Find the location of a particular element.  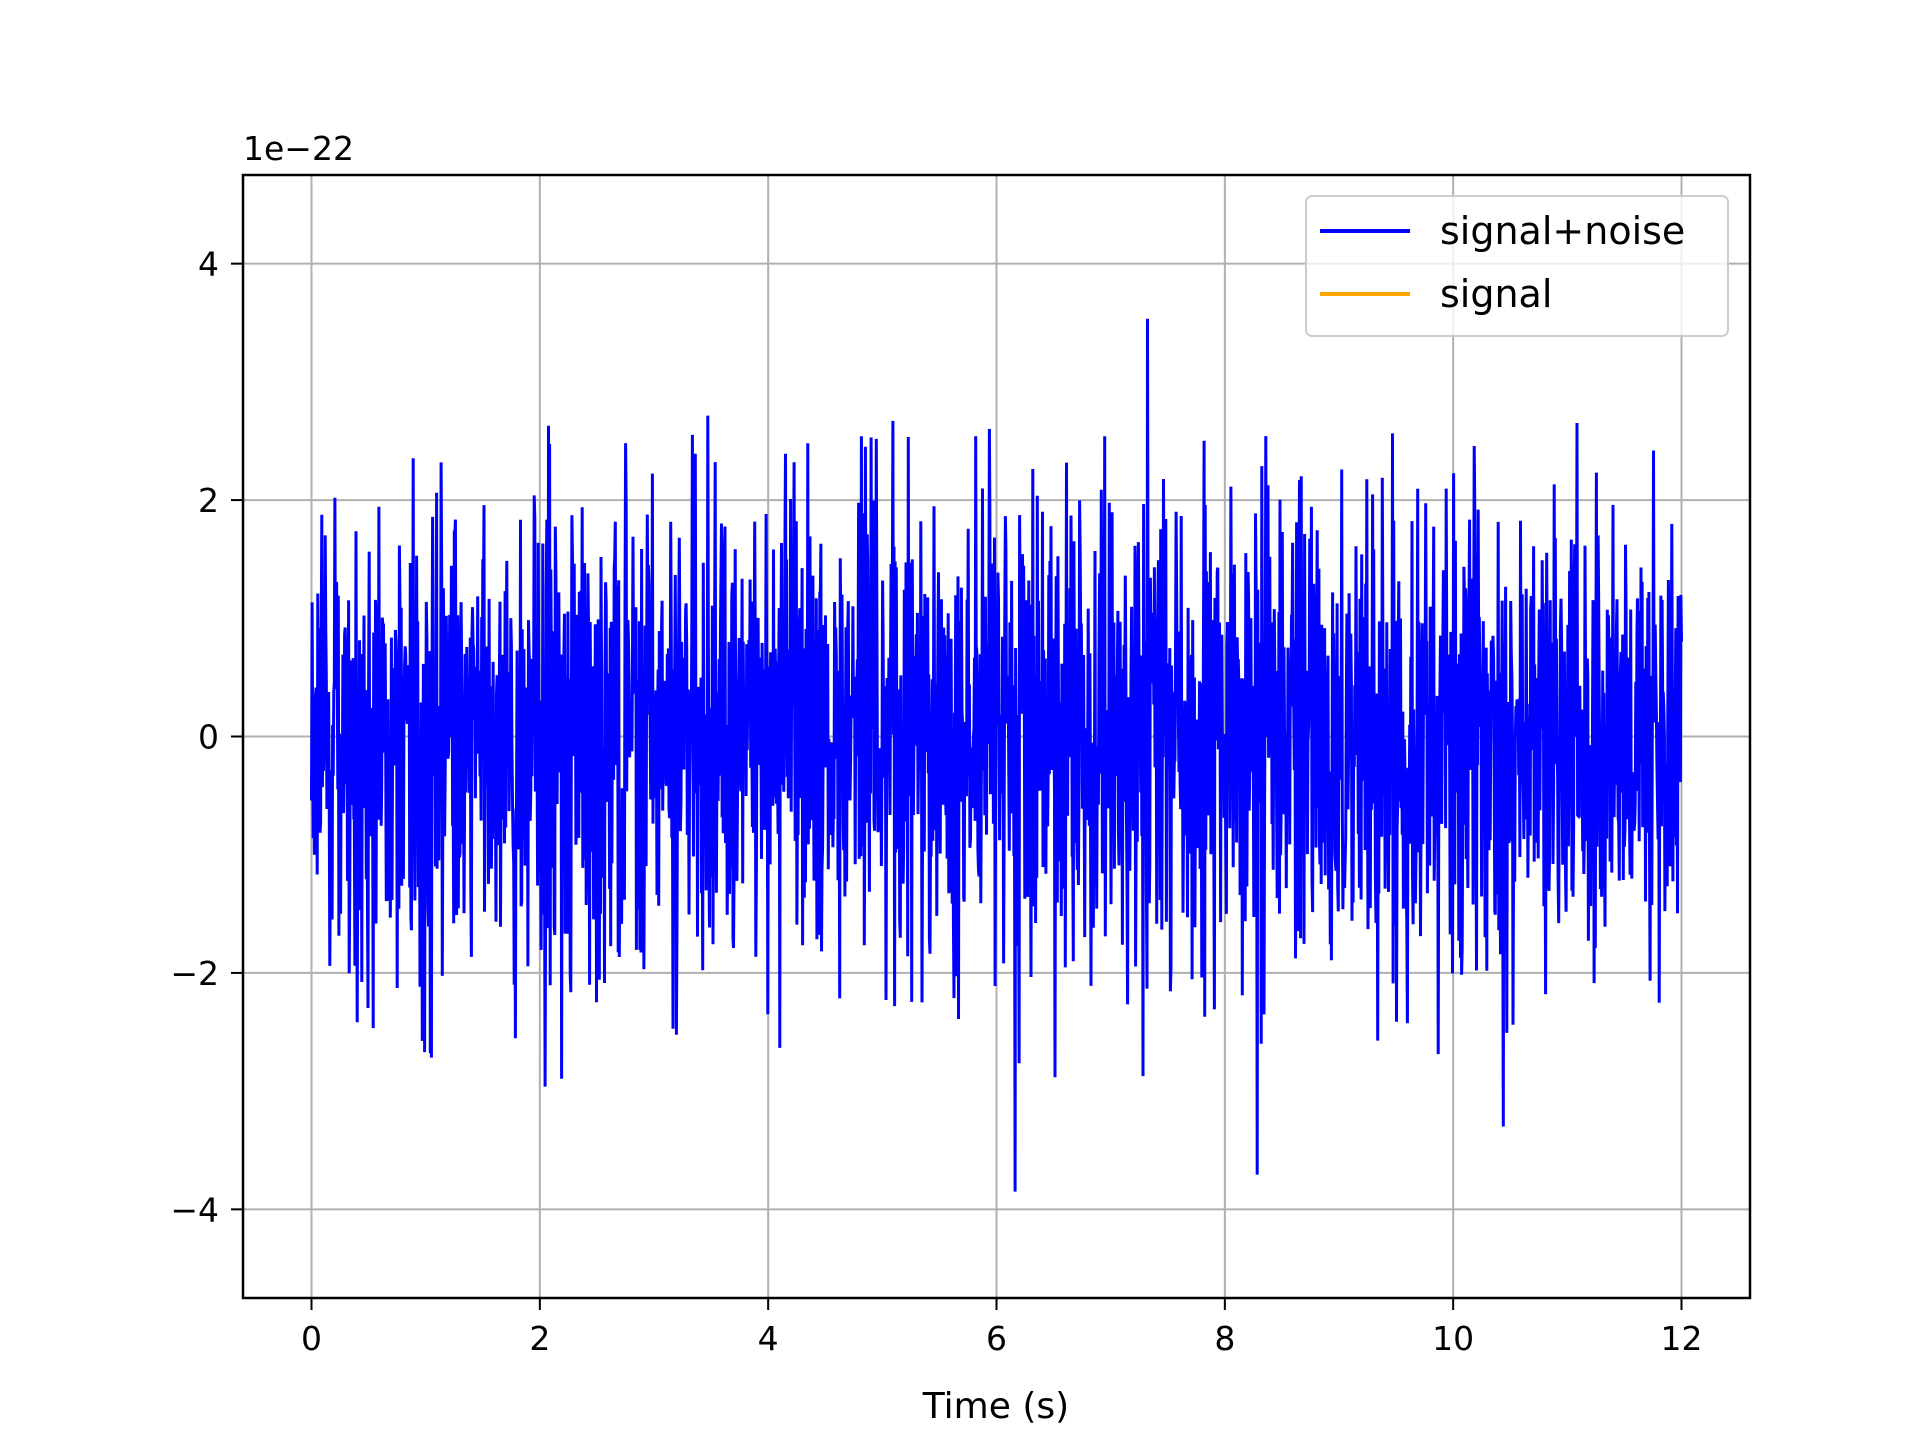

legend-box is located at coordinates (1517, 266).